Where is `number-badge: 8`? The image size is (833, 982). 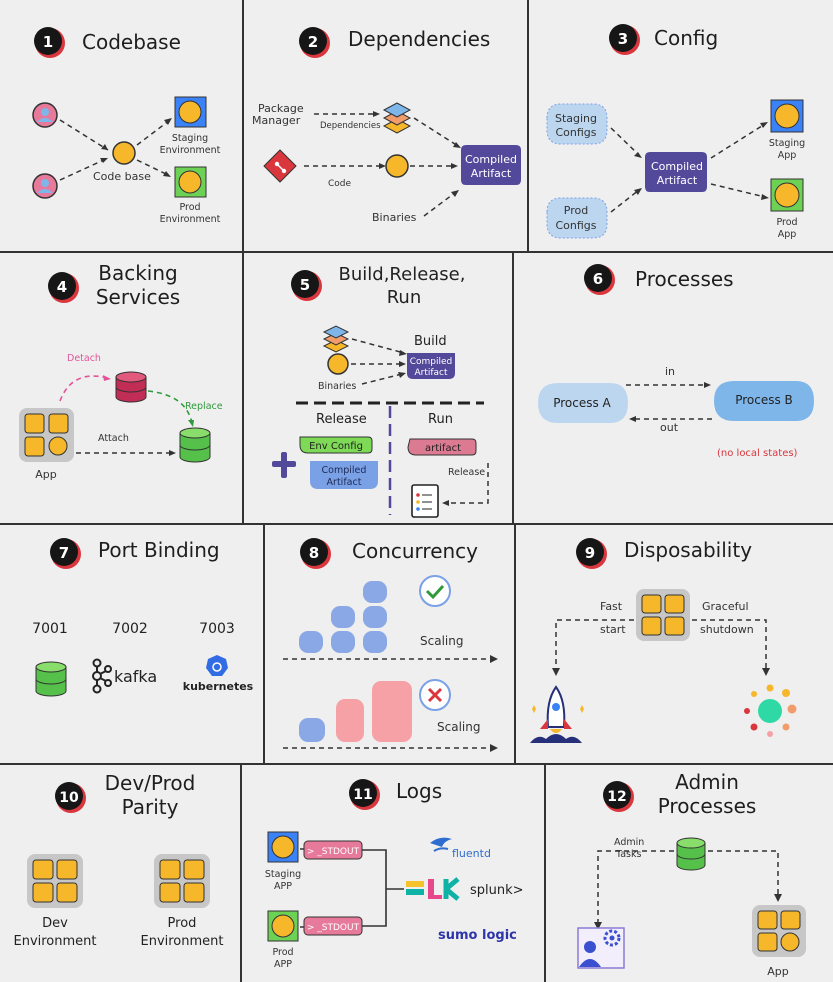 number-badge: 8 is located at coordinates (315, 553).